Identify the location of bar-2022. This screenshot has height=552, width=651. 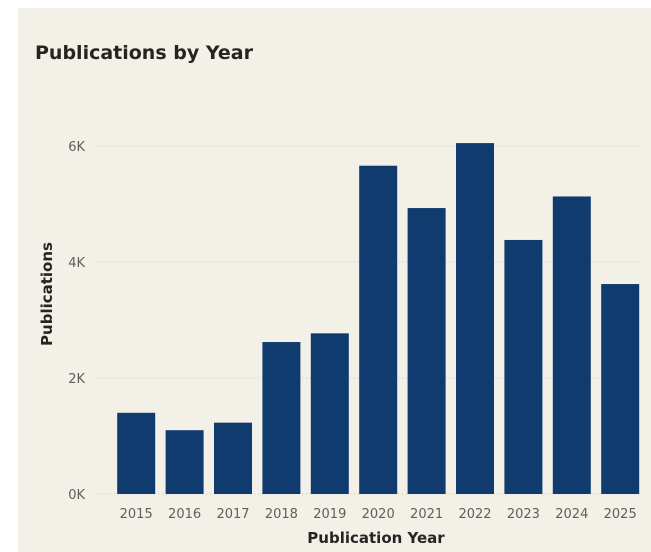
(475, 318).